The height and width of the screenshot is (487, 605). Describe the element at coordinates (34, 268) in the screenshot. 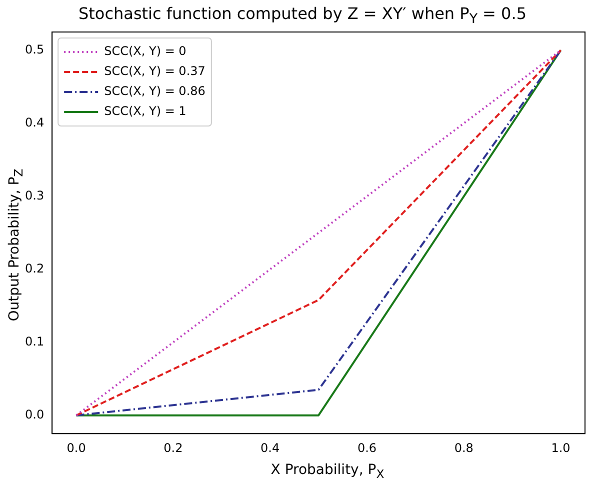

I see `y-tick-label: 0.2` at that location.